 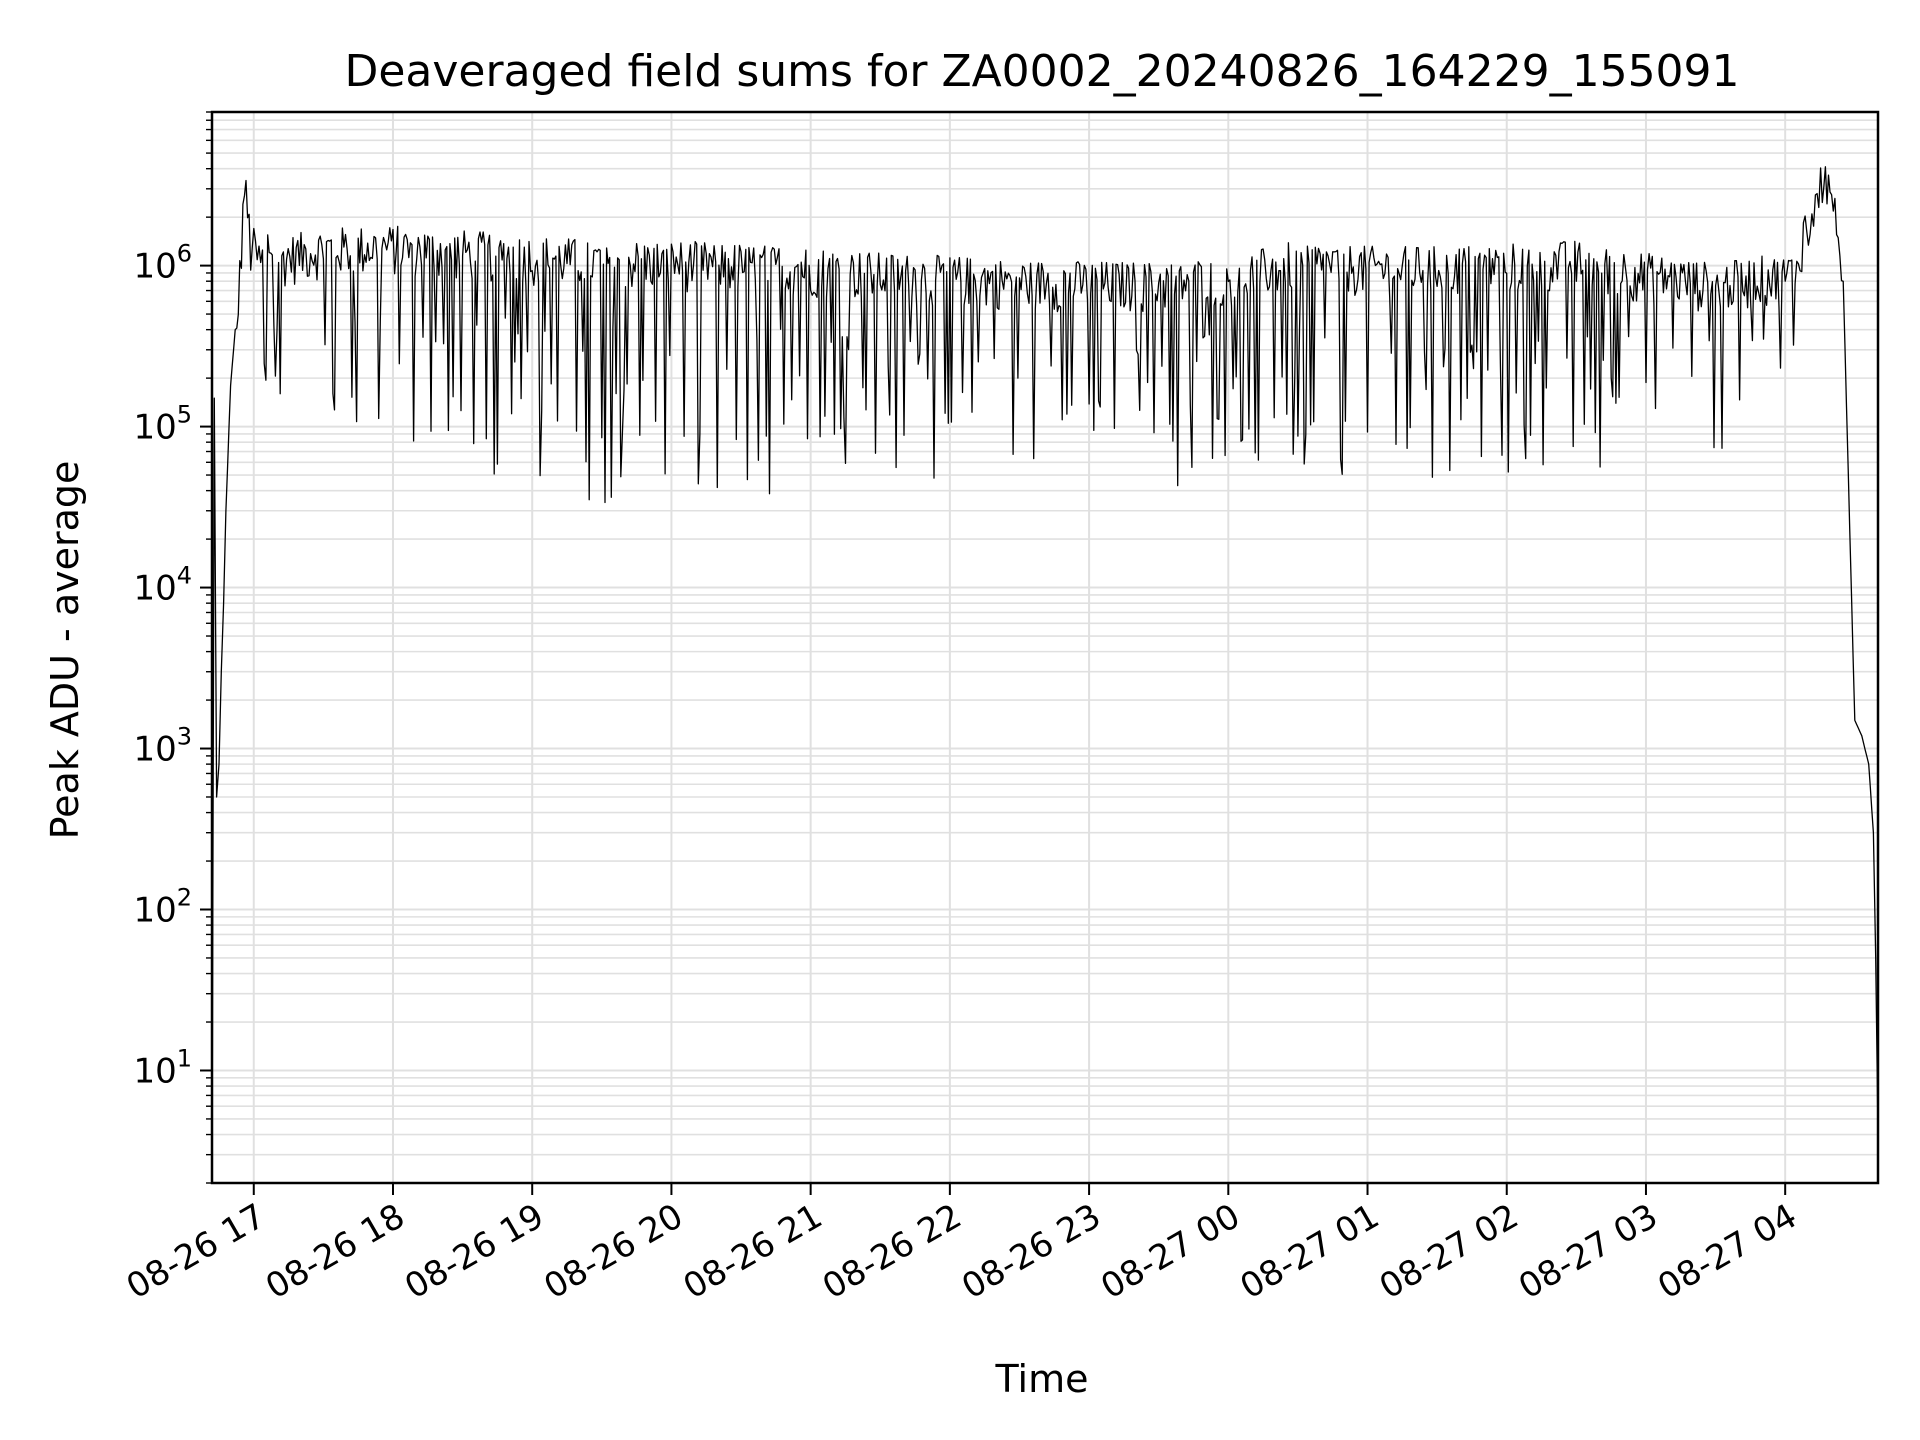 I want to click on x-tick-label: 08-26 21, so click(x=753, y=1251).